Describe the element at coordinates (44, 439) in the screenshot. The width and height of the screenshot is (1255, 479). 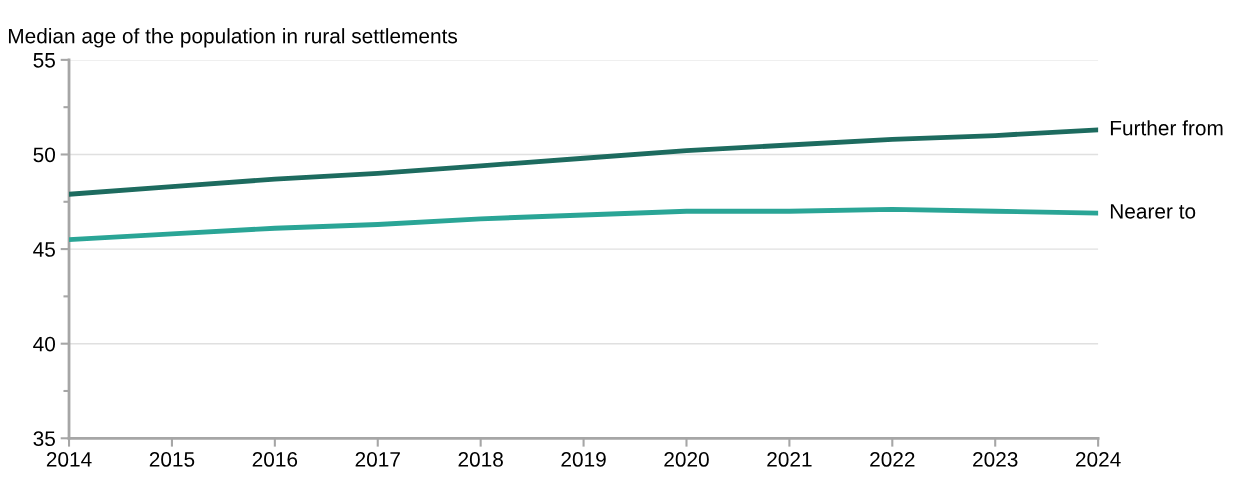
I see `y-tick-label: 35` at that location.